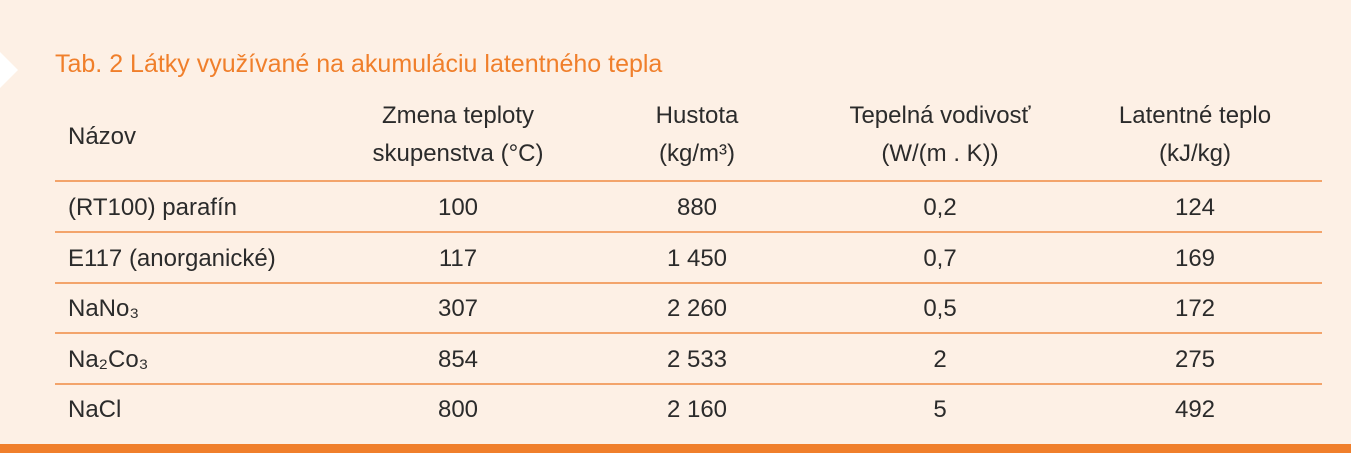 This screenshot has height=465, width=1351. I want to click on table-cell: 117, so click(458, 258).